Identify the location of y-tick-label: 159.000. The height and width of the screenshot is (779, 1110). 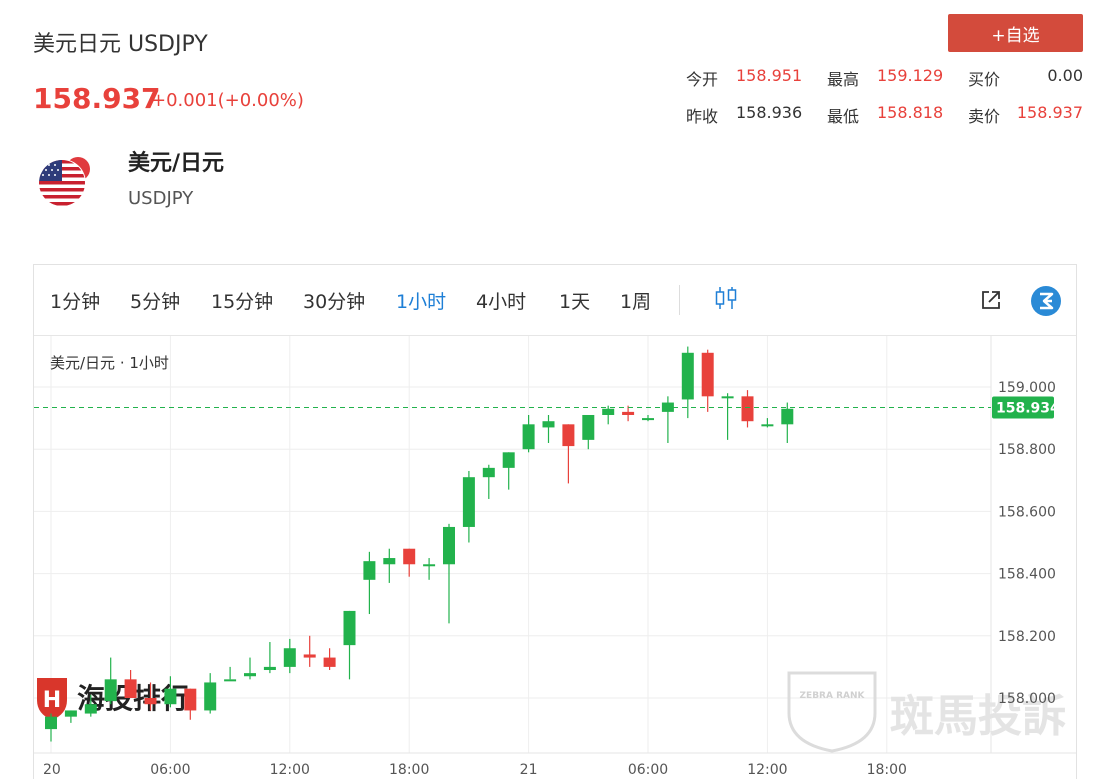
(1027, 388).